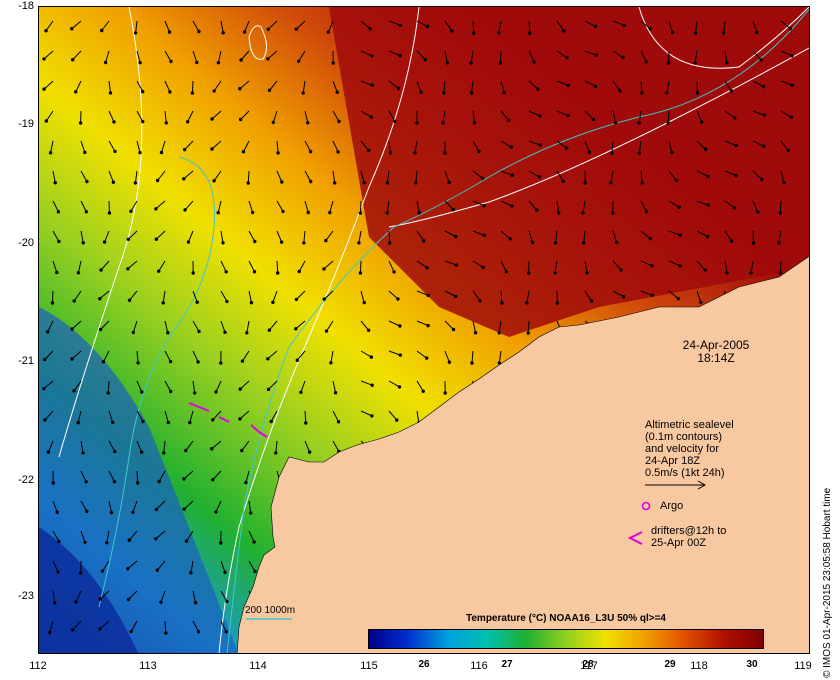 This screenshot has height=680, width=840. I want to click on lon-label: 116, so click(479, 666).